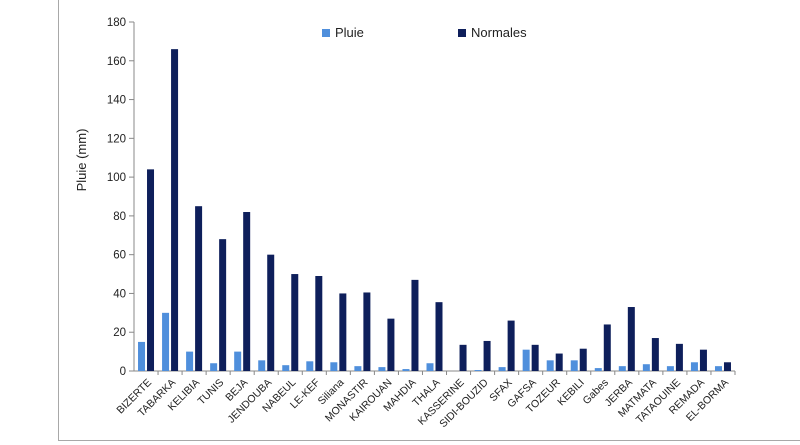  What do you see at coordinates (703, 360) in the screenshot?
I see `bar-normales-remada` at bounding box center [703, 360].